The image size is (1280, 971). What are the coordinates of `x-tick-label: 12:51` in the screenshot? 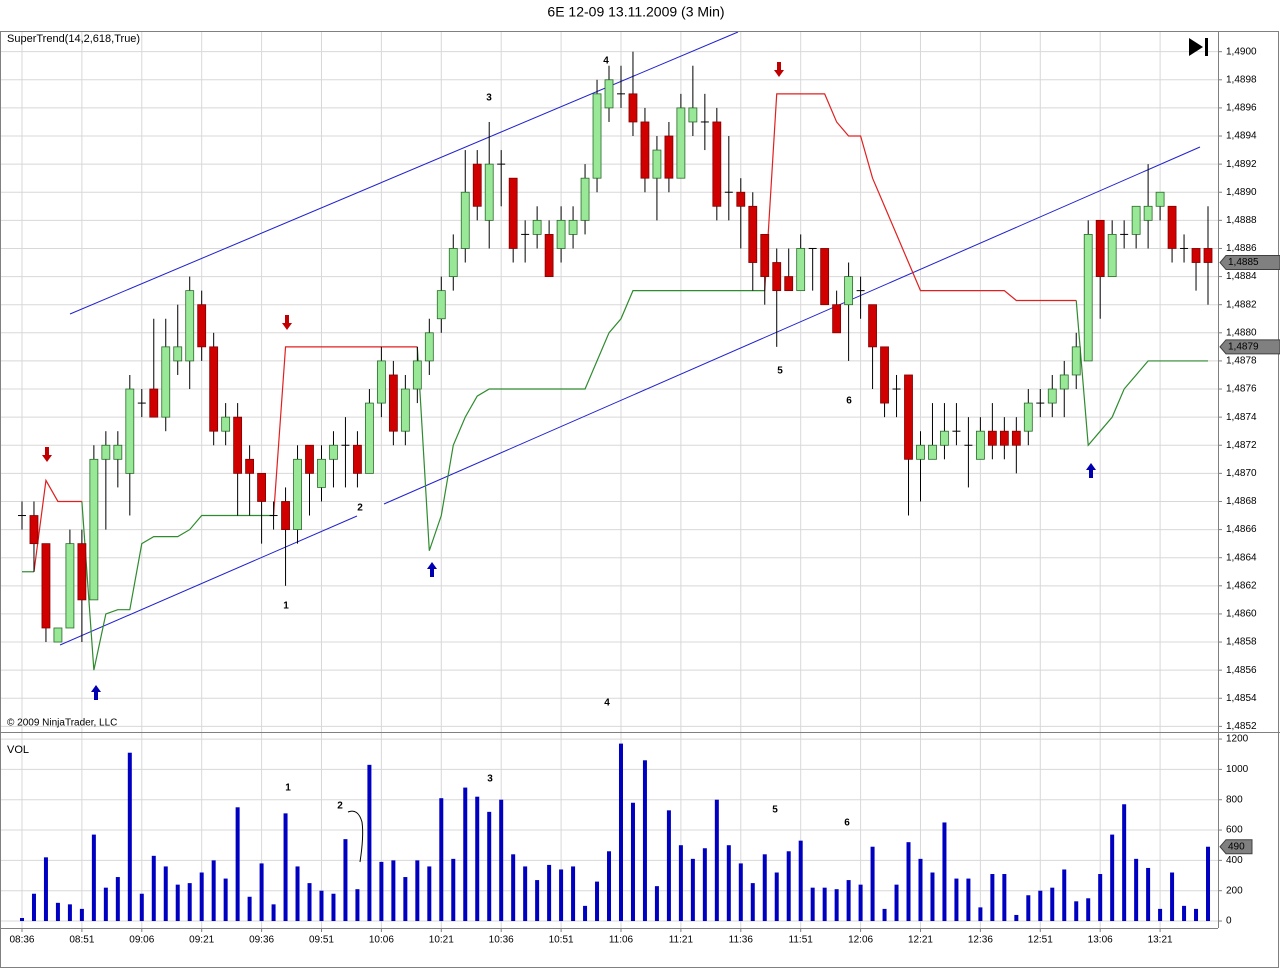 It's located at (1040, 940).